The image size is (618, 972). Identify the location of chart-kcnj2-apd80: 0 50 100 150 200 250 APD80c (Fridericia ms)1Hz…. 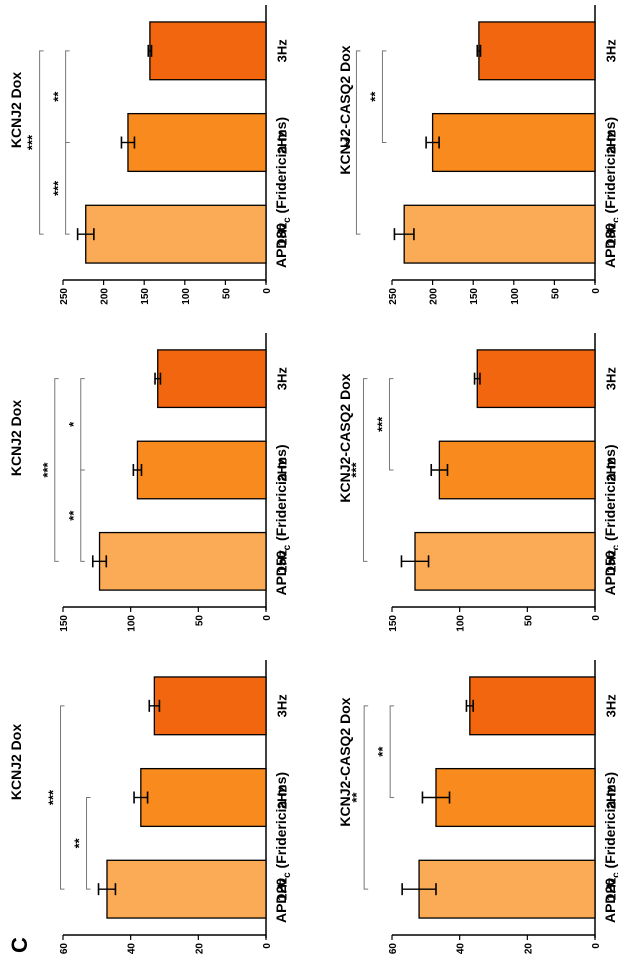
(150, 155).